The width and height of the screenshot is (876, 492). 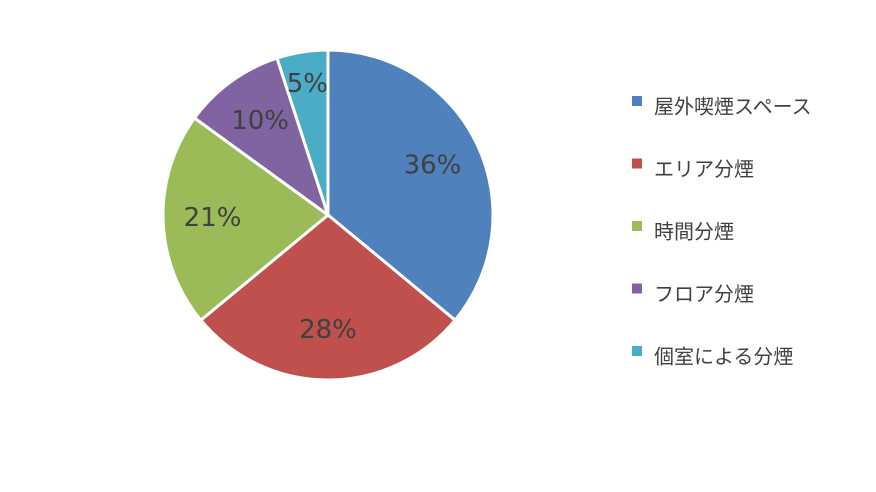 What do you see at coordinates (723, 357) in the screenshot?
I see `legend-label: 個室による分煙` at bounding box center [723, 357].